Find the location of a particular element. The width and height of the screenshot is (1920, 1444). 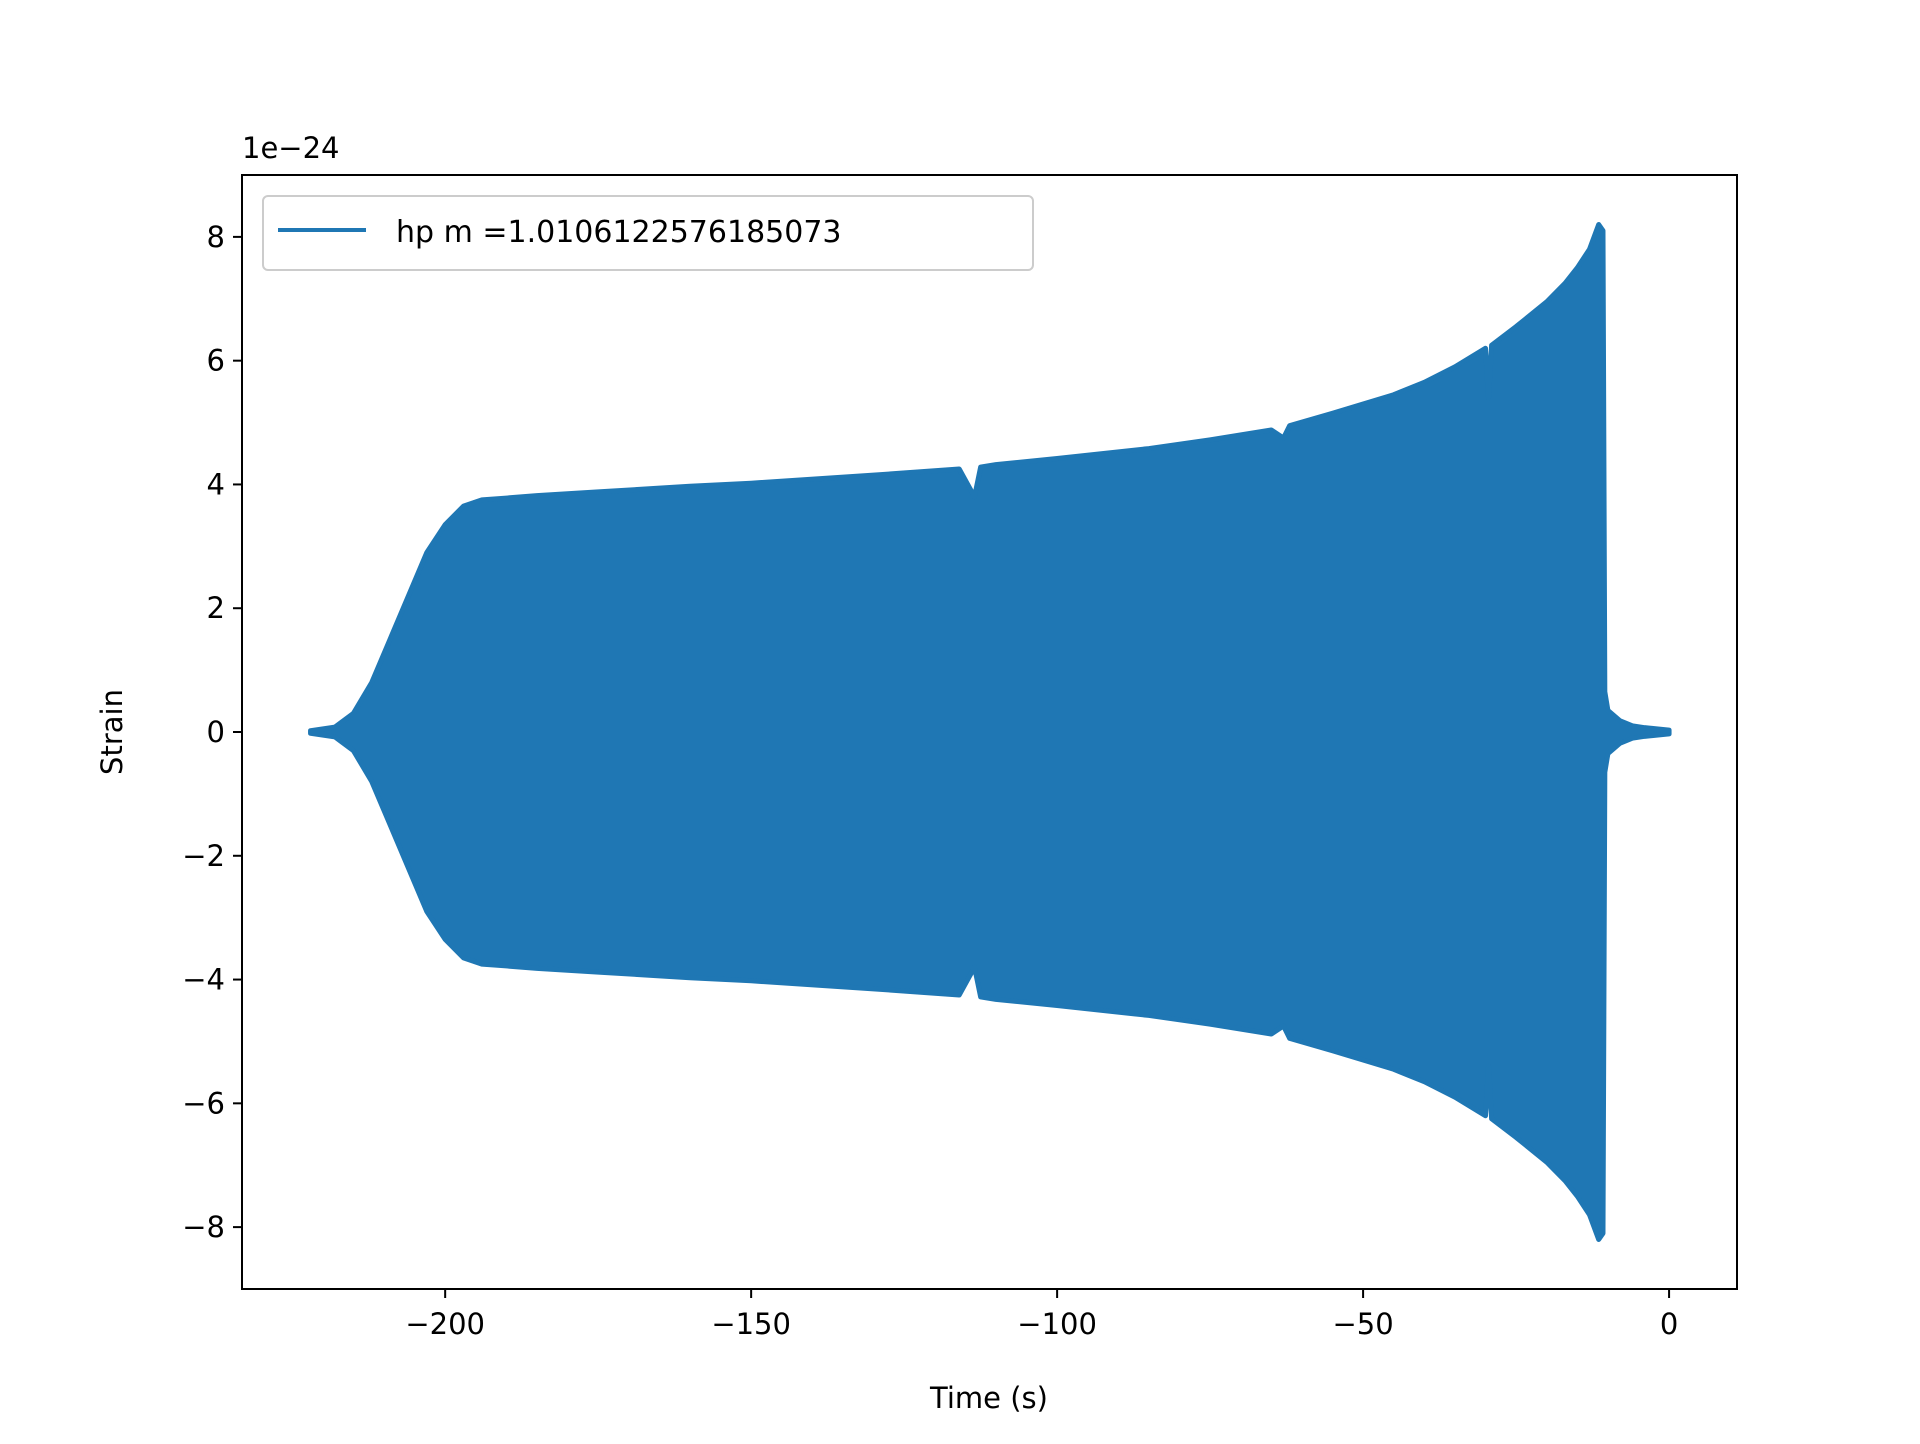

y-tick-label: −8 is located at coordinates (203, 1227).